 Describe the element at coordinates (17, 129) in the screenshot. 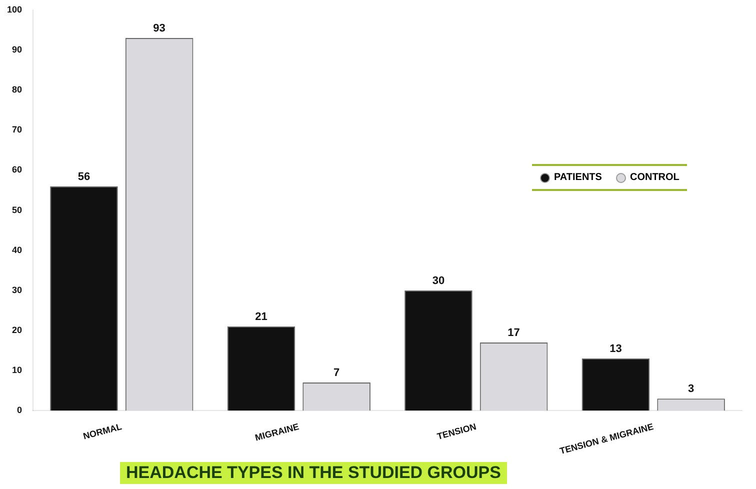

I see `y-tick-label: 70` at that location.